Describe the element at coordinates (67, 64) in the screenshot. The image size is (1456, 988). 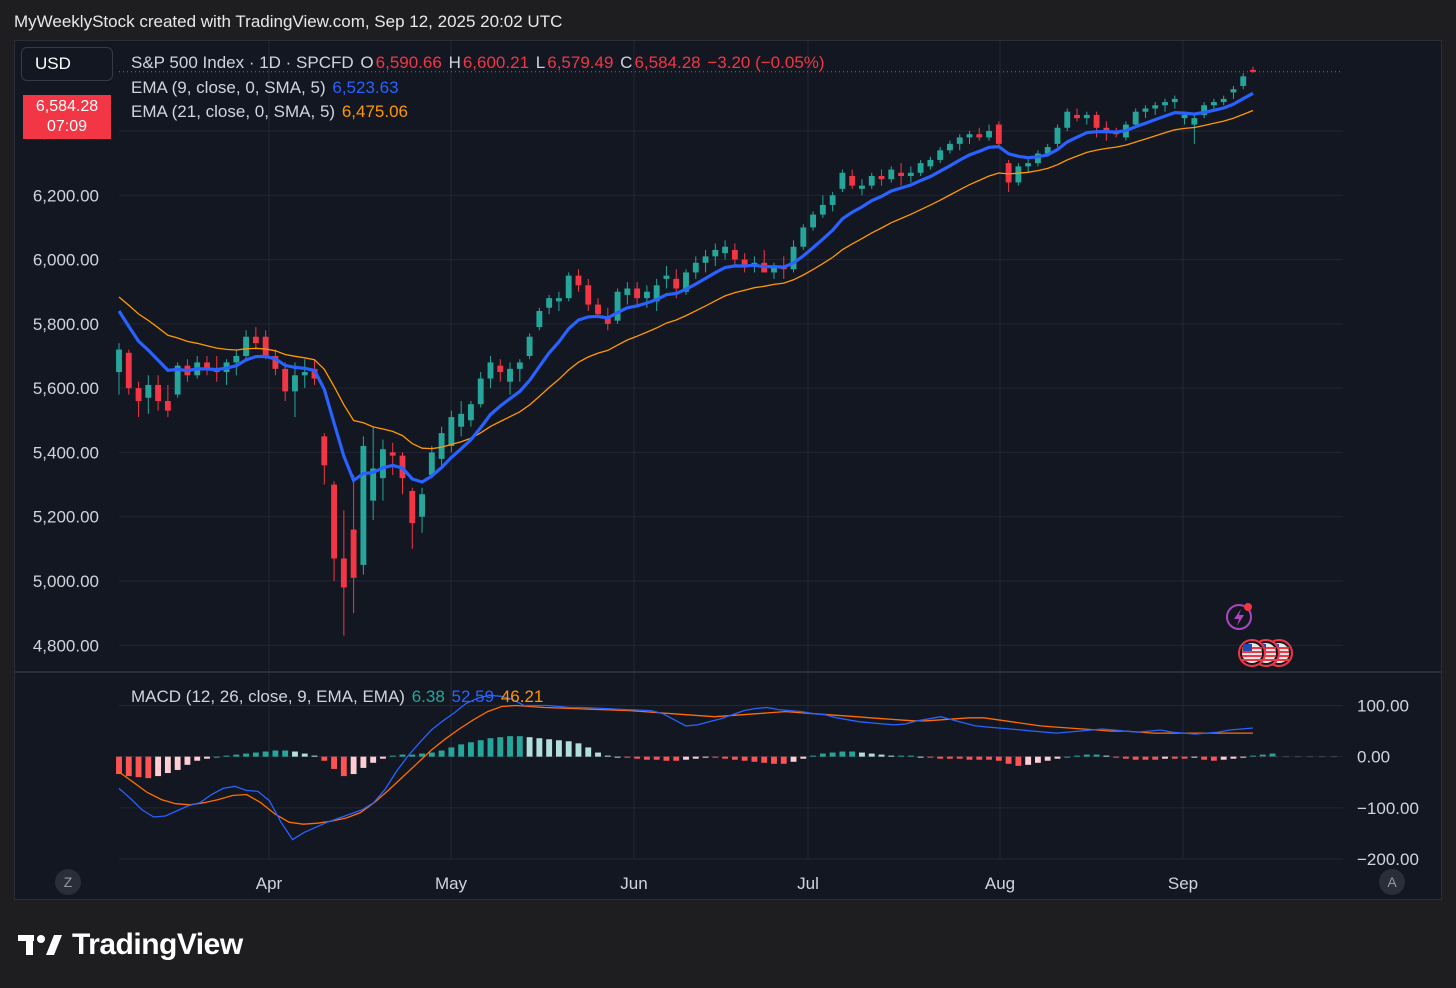
I see `currency-button: USD` at that location.